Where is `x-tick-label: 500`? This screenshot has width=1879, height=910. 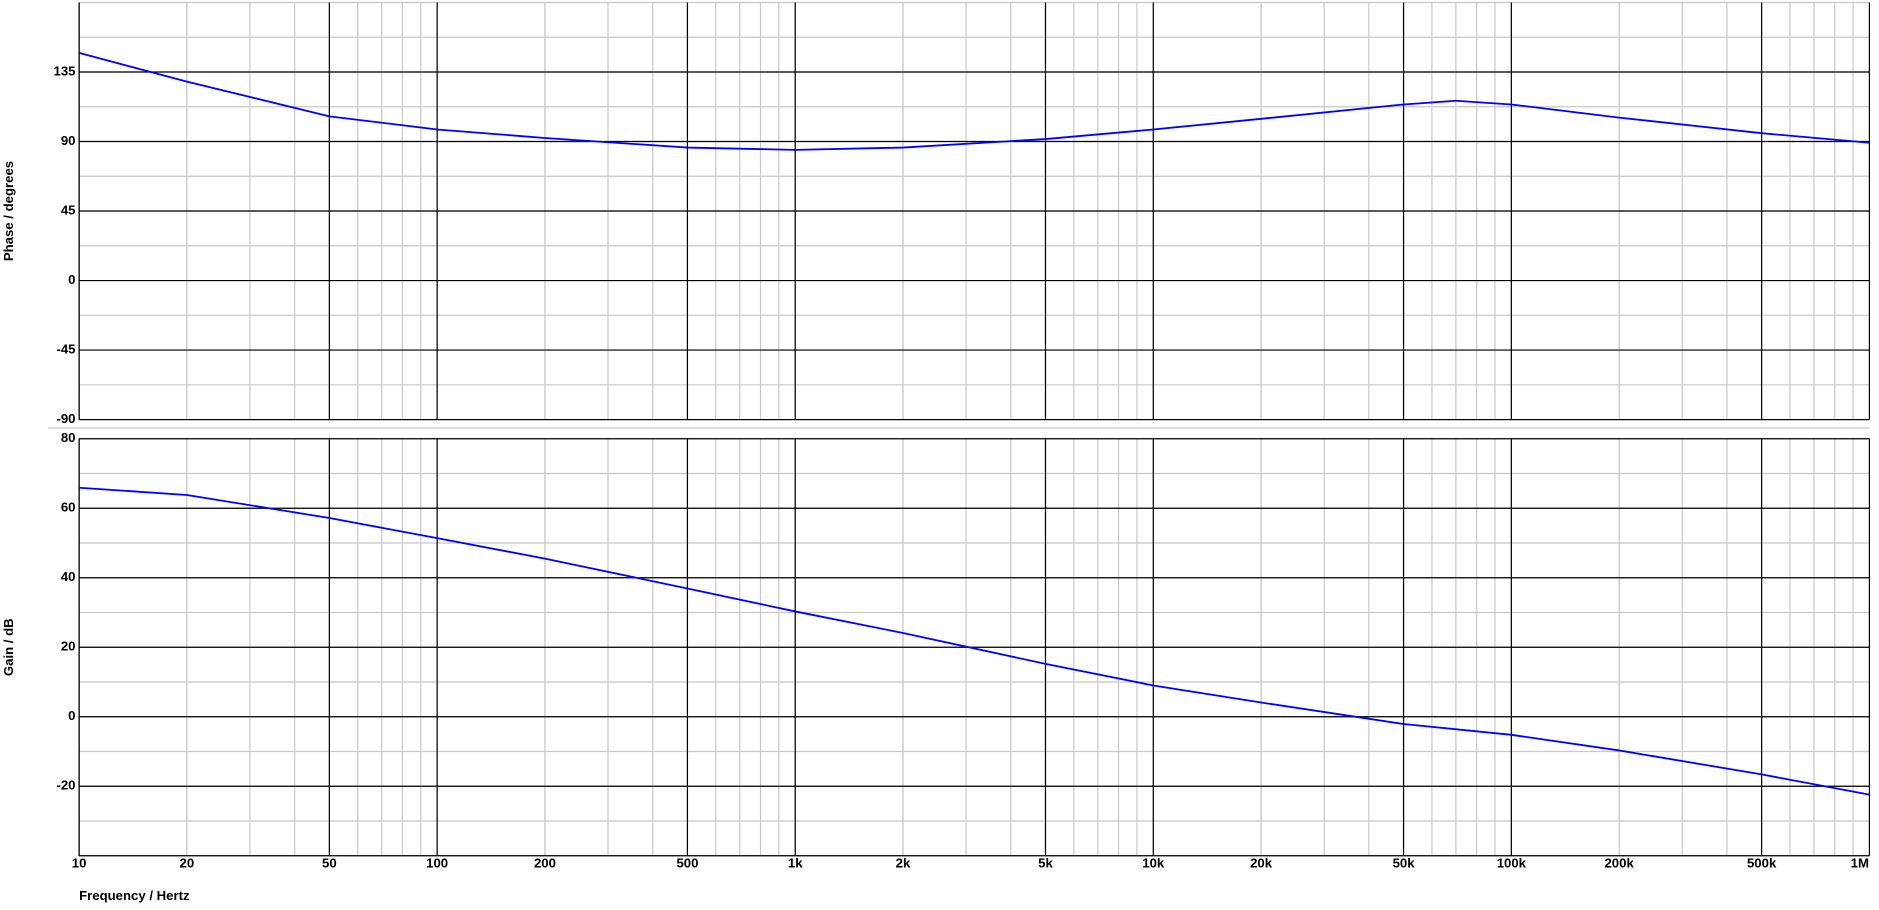
x-tick-label: 500 is located at coordinates (687, 863).